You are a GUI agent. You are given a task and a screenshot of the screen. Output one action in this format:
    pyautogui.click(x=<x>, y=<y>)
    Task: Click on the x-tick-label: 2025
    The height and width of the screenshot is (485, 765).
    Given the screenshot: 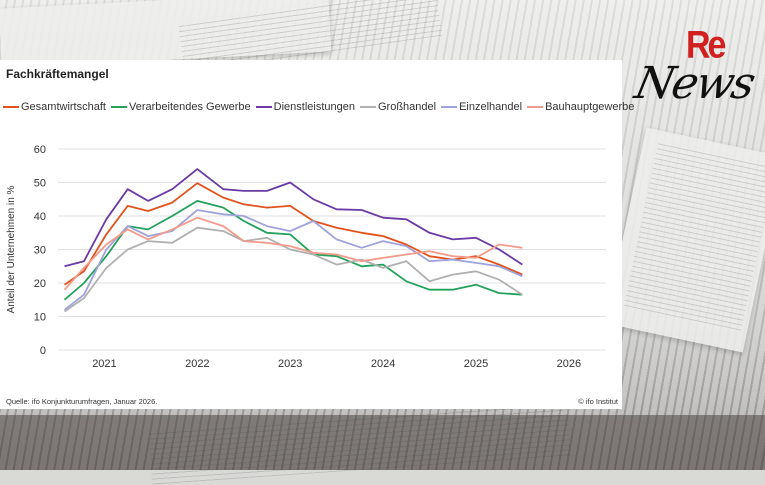 What is the action you would take?
    pyautogui.click(x=476, y=364)
    